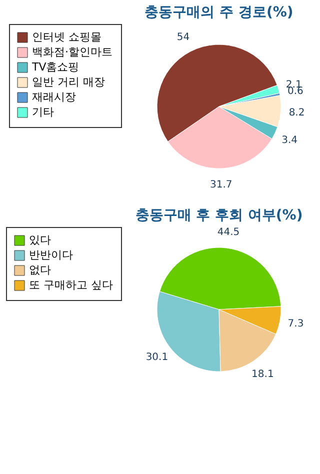 Image resolution: width=320 pixels, height=474 pixels. Describe the element at coordinates (40, 270) in the screenshot. I see `legend-label: 없다` at that location.